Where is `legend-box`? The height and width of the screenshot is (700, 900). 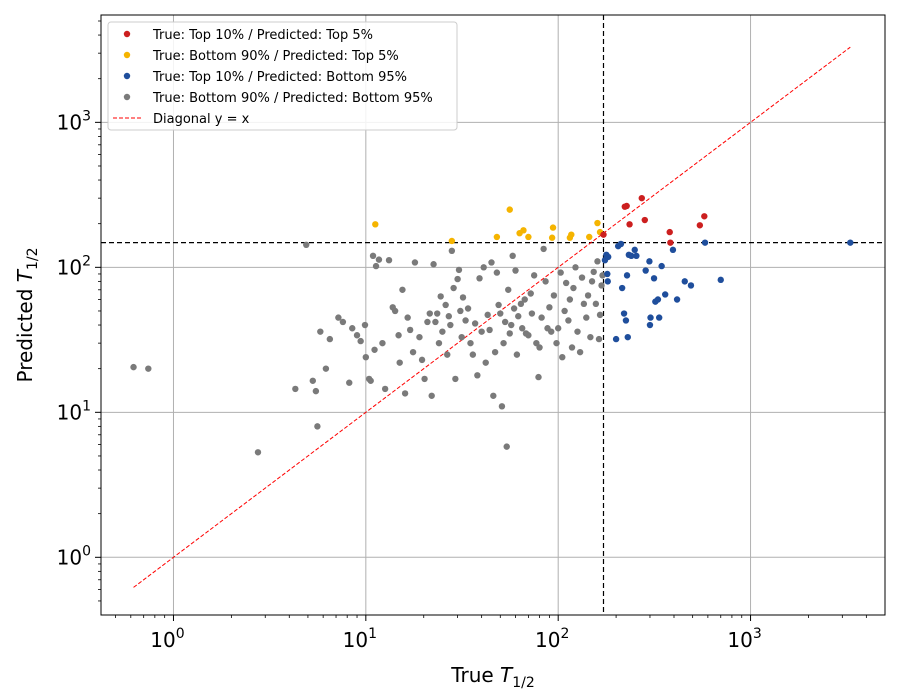 legend-box is located at coordinates (282, 76).